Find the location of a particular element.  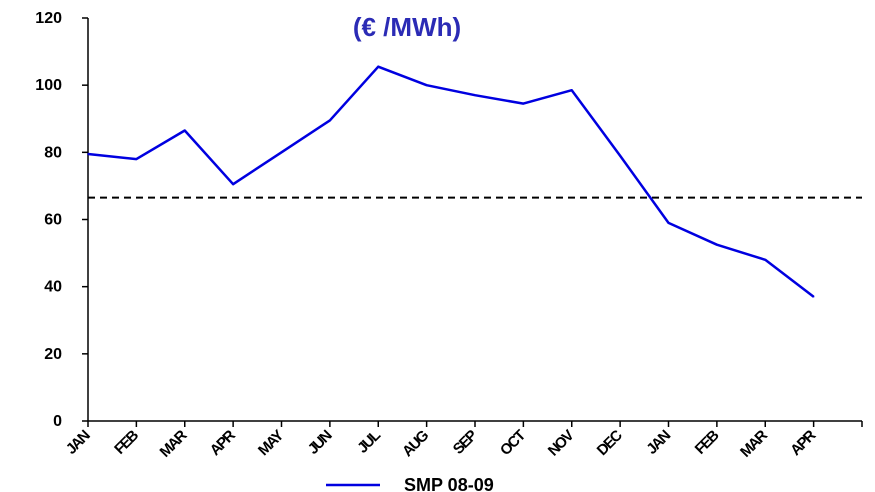

y-axis: 0 20 40 60 80 100 120 is located at coordinates (62, 220).